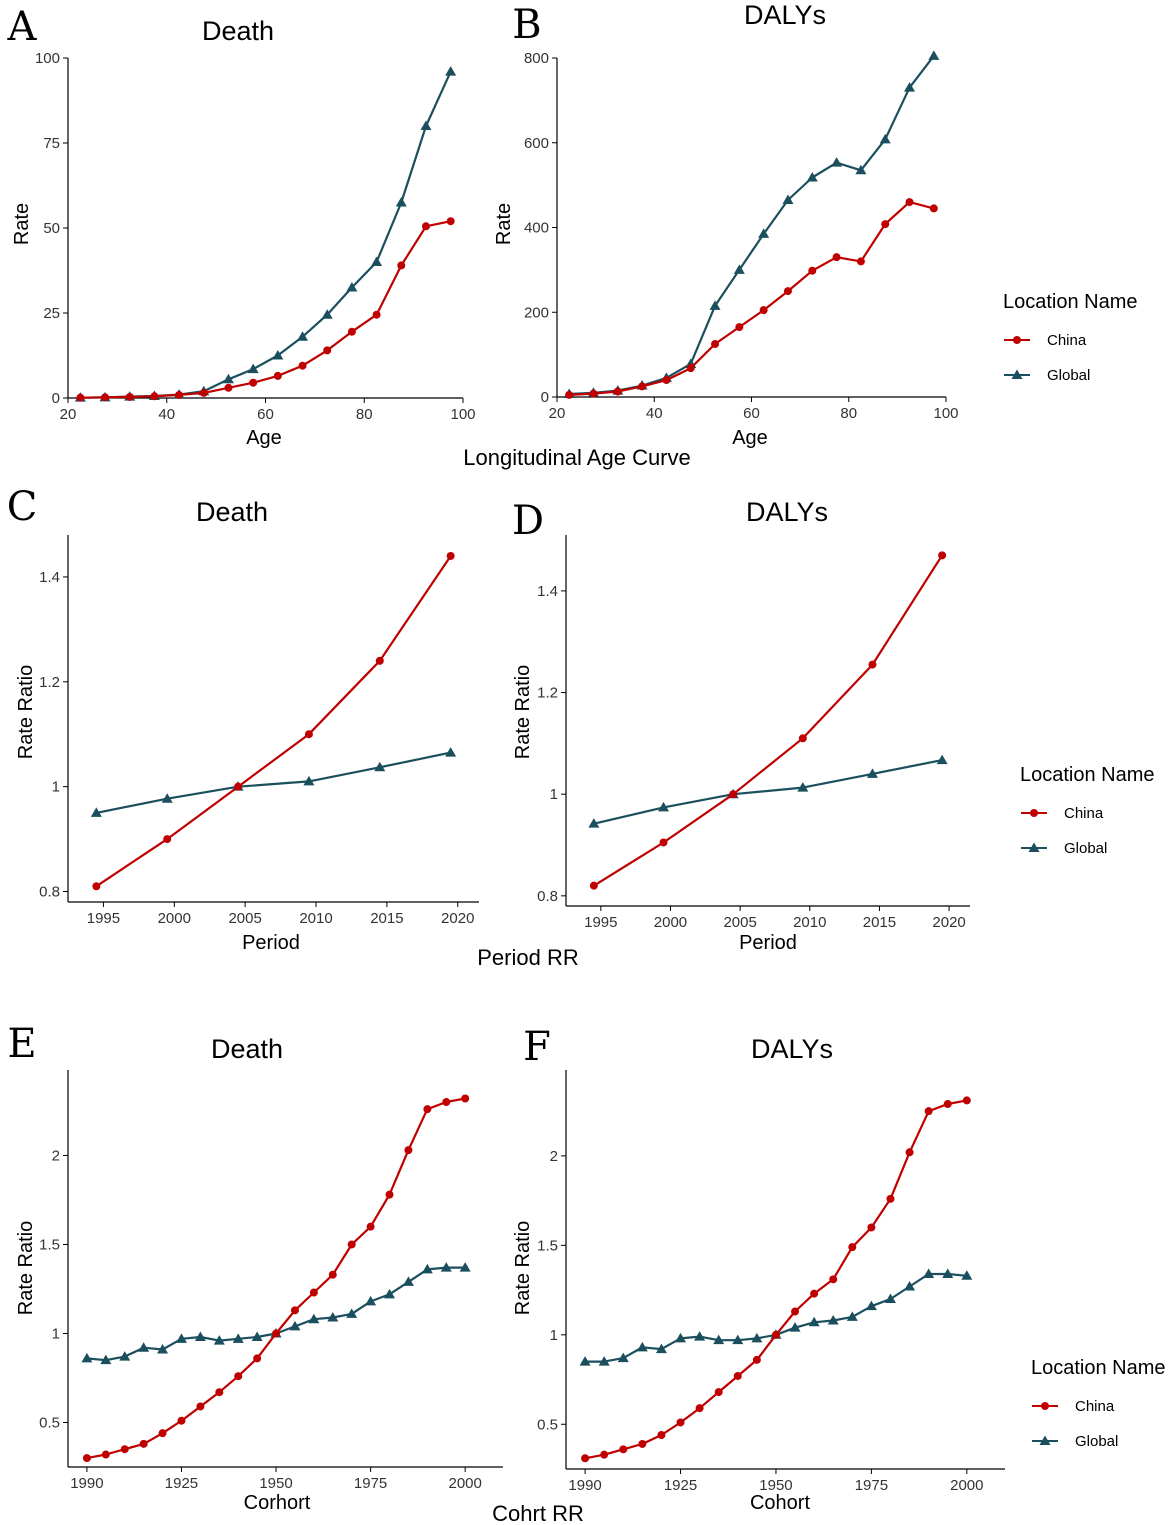 Image resolution: width=1169 pixels, height=1525 pixels. What do you see at coordinates (181, 1483) in the screenshot?
I see `x-tick-label: 1925` at bounding box center [181, 1483].